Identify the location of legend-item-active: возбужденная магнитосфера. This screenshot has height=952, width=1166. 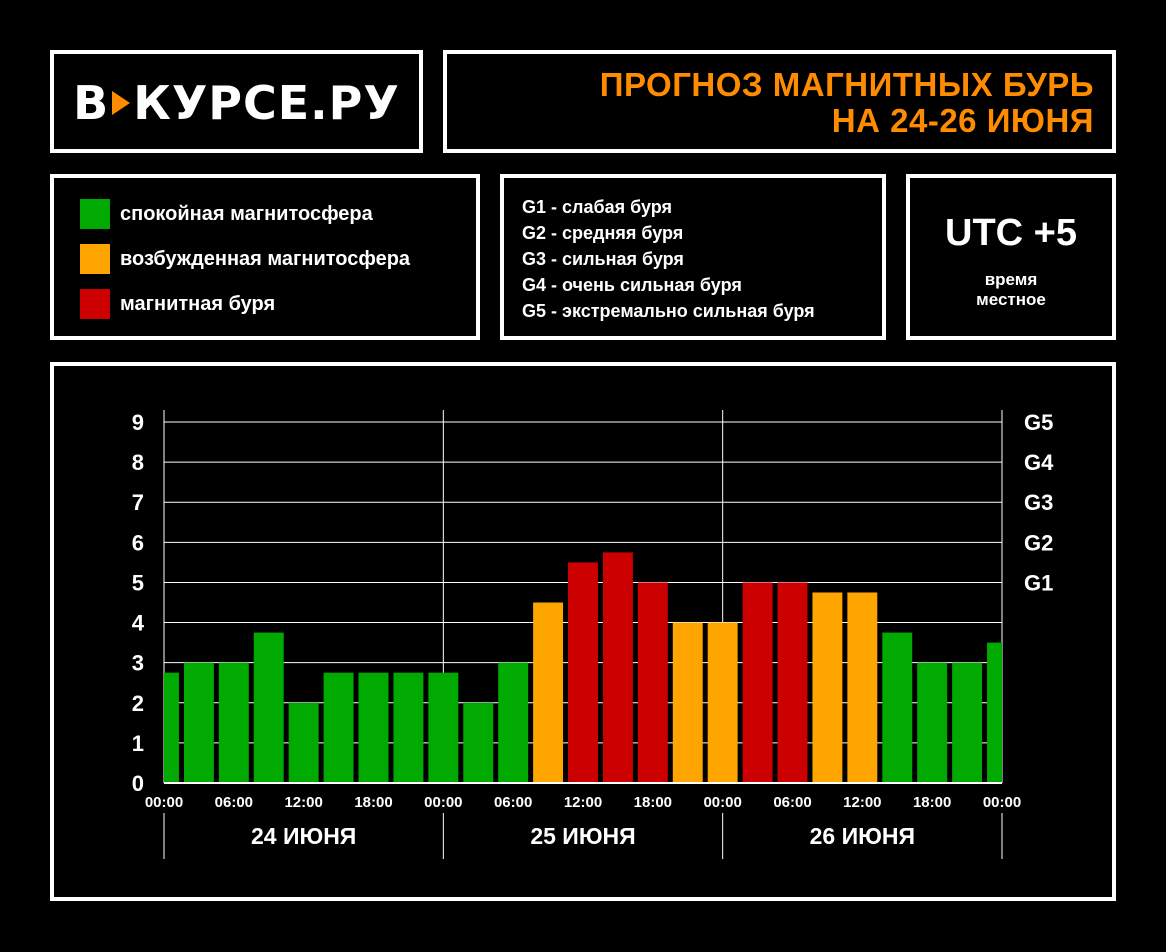
(245, 259).